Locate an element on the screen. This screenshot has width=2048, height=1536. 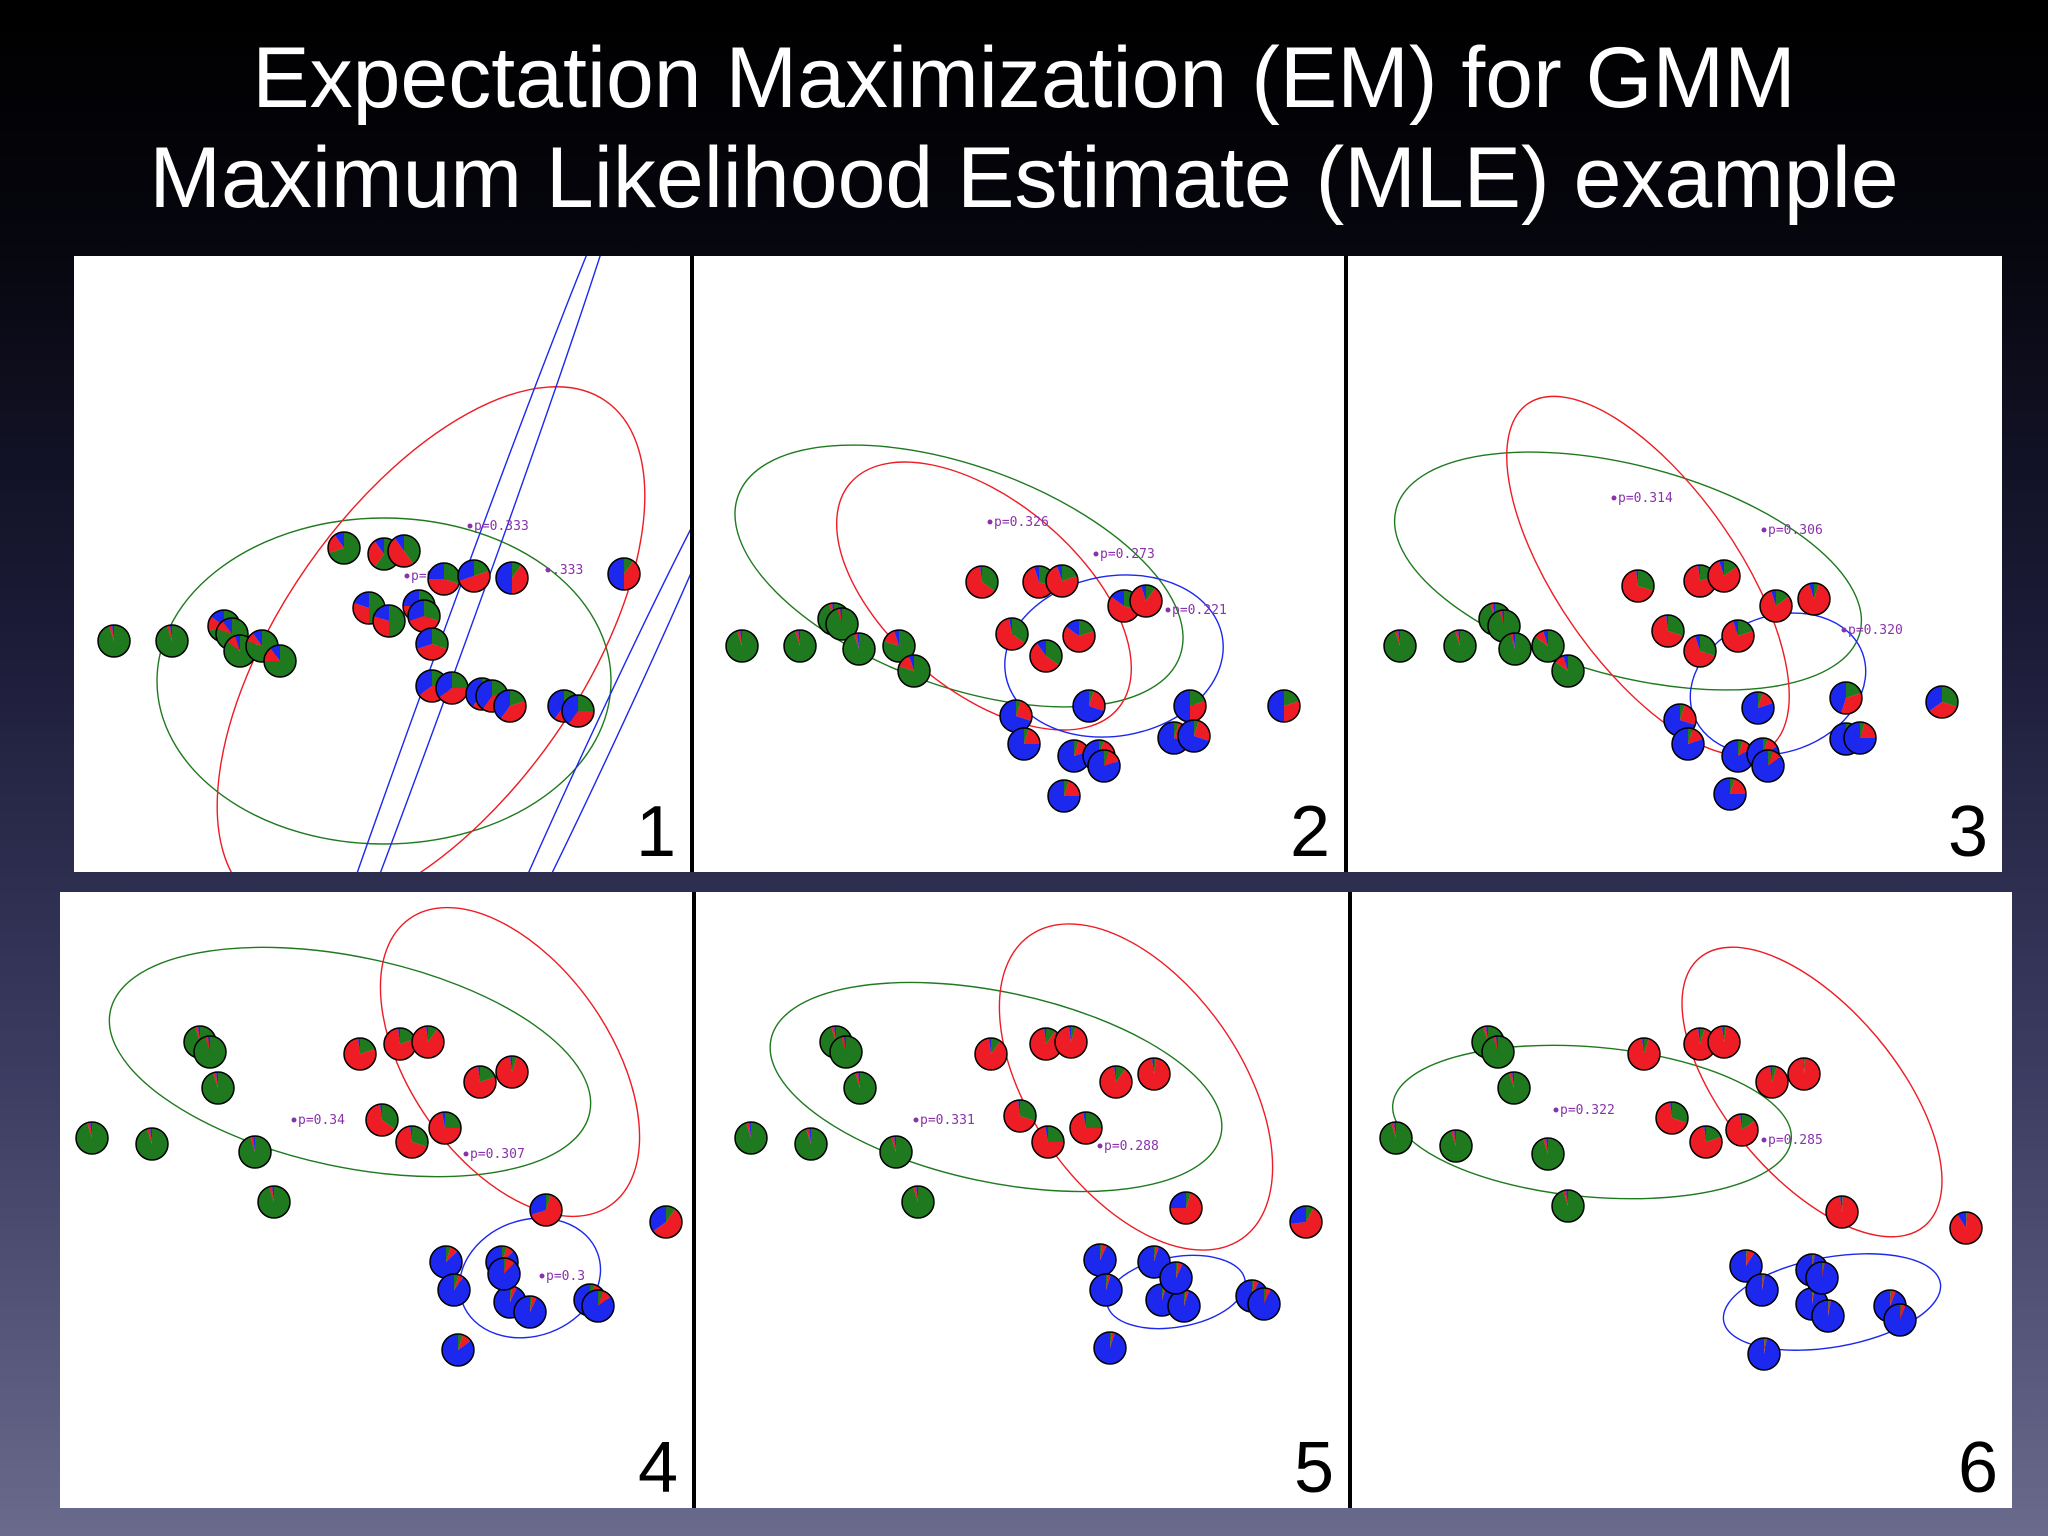
panel-number-5: 5 is located at coordinates (1313, 1468).